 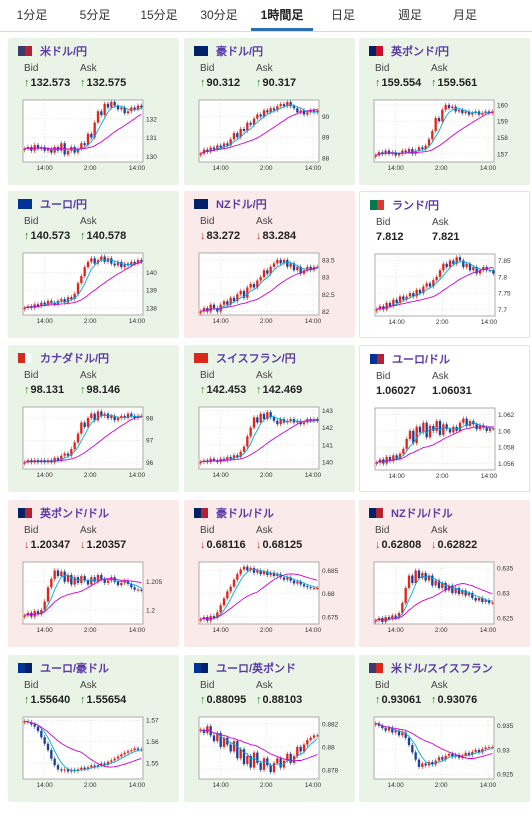 I want to click on currency-pair-name: 英ポンド/ドル, so click(x=75, y=514).